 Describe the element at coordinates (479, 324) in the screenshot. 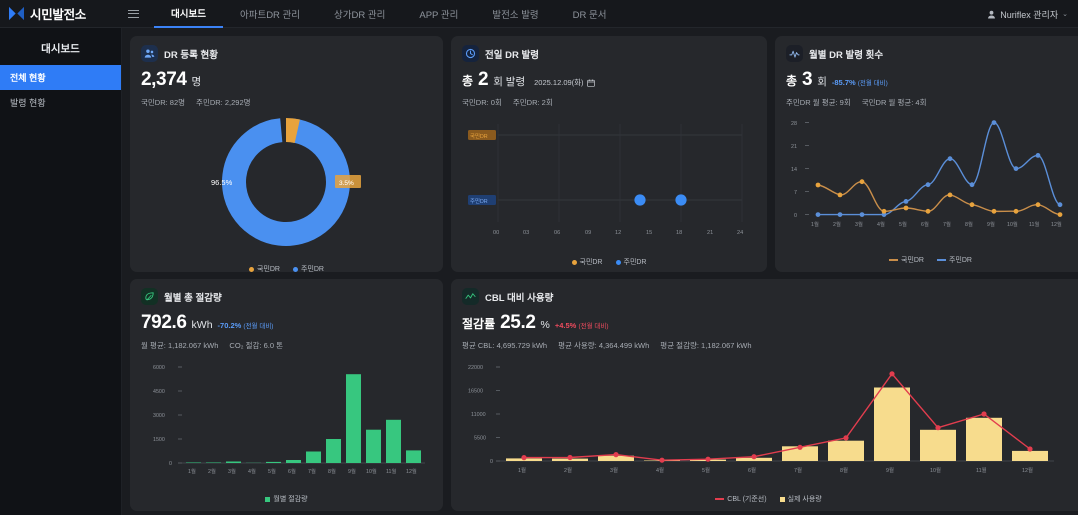

I see `metric-prefix: 절감률` at that location.